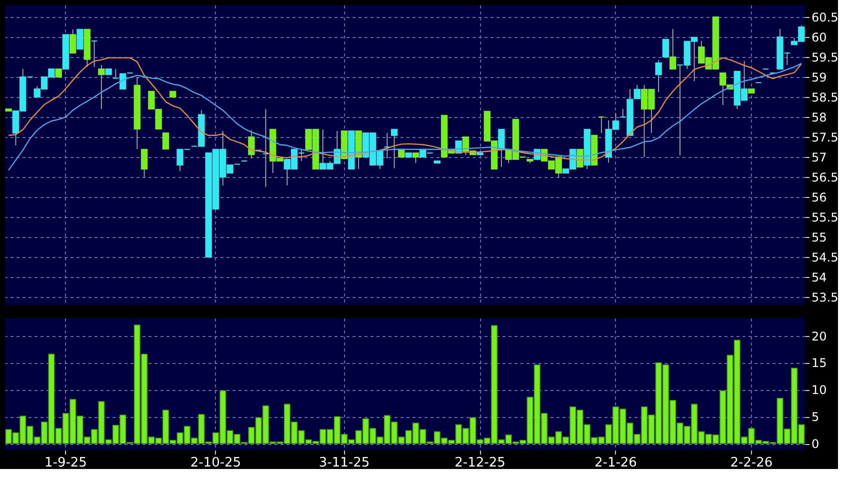 This screenshot has width=850, height=478. What do you see at coordinates (344, 463) in the screenshot?
I see `x-tick-label: 3-11-25` at bounding box center [344, 463].